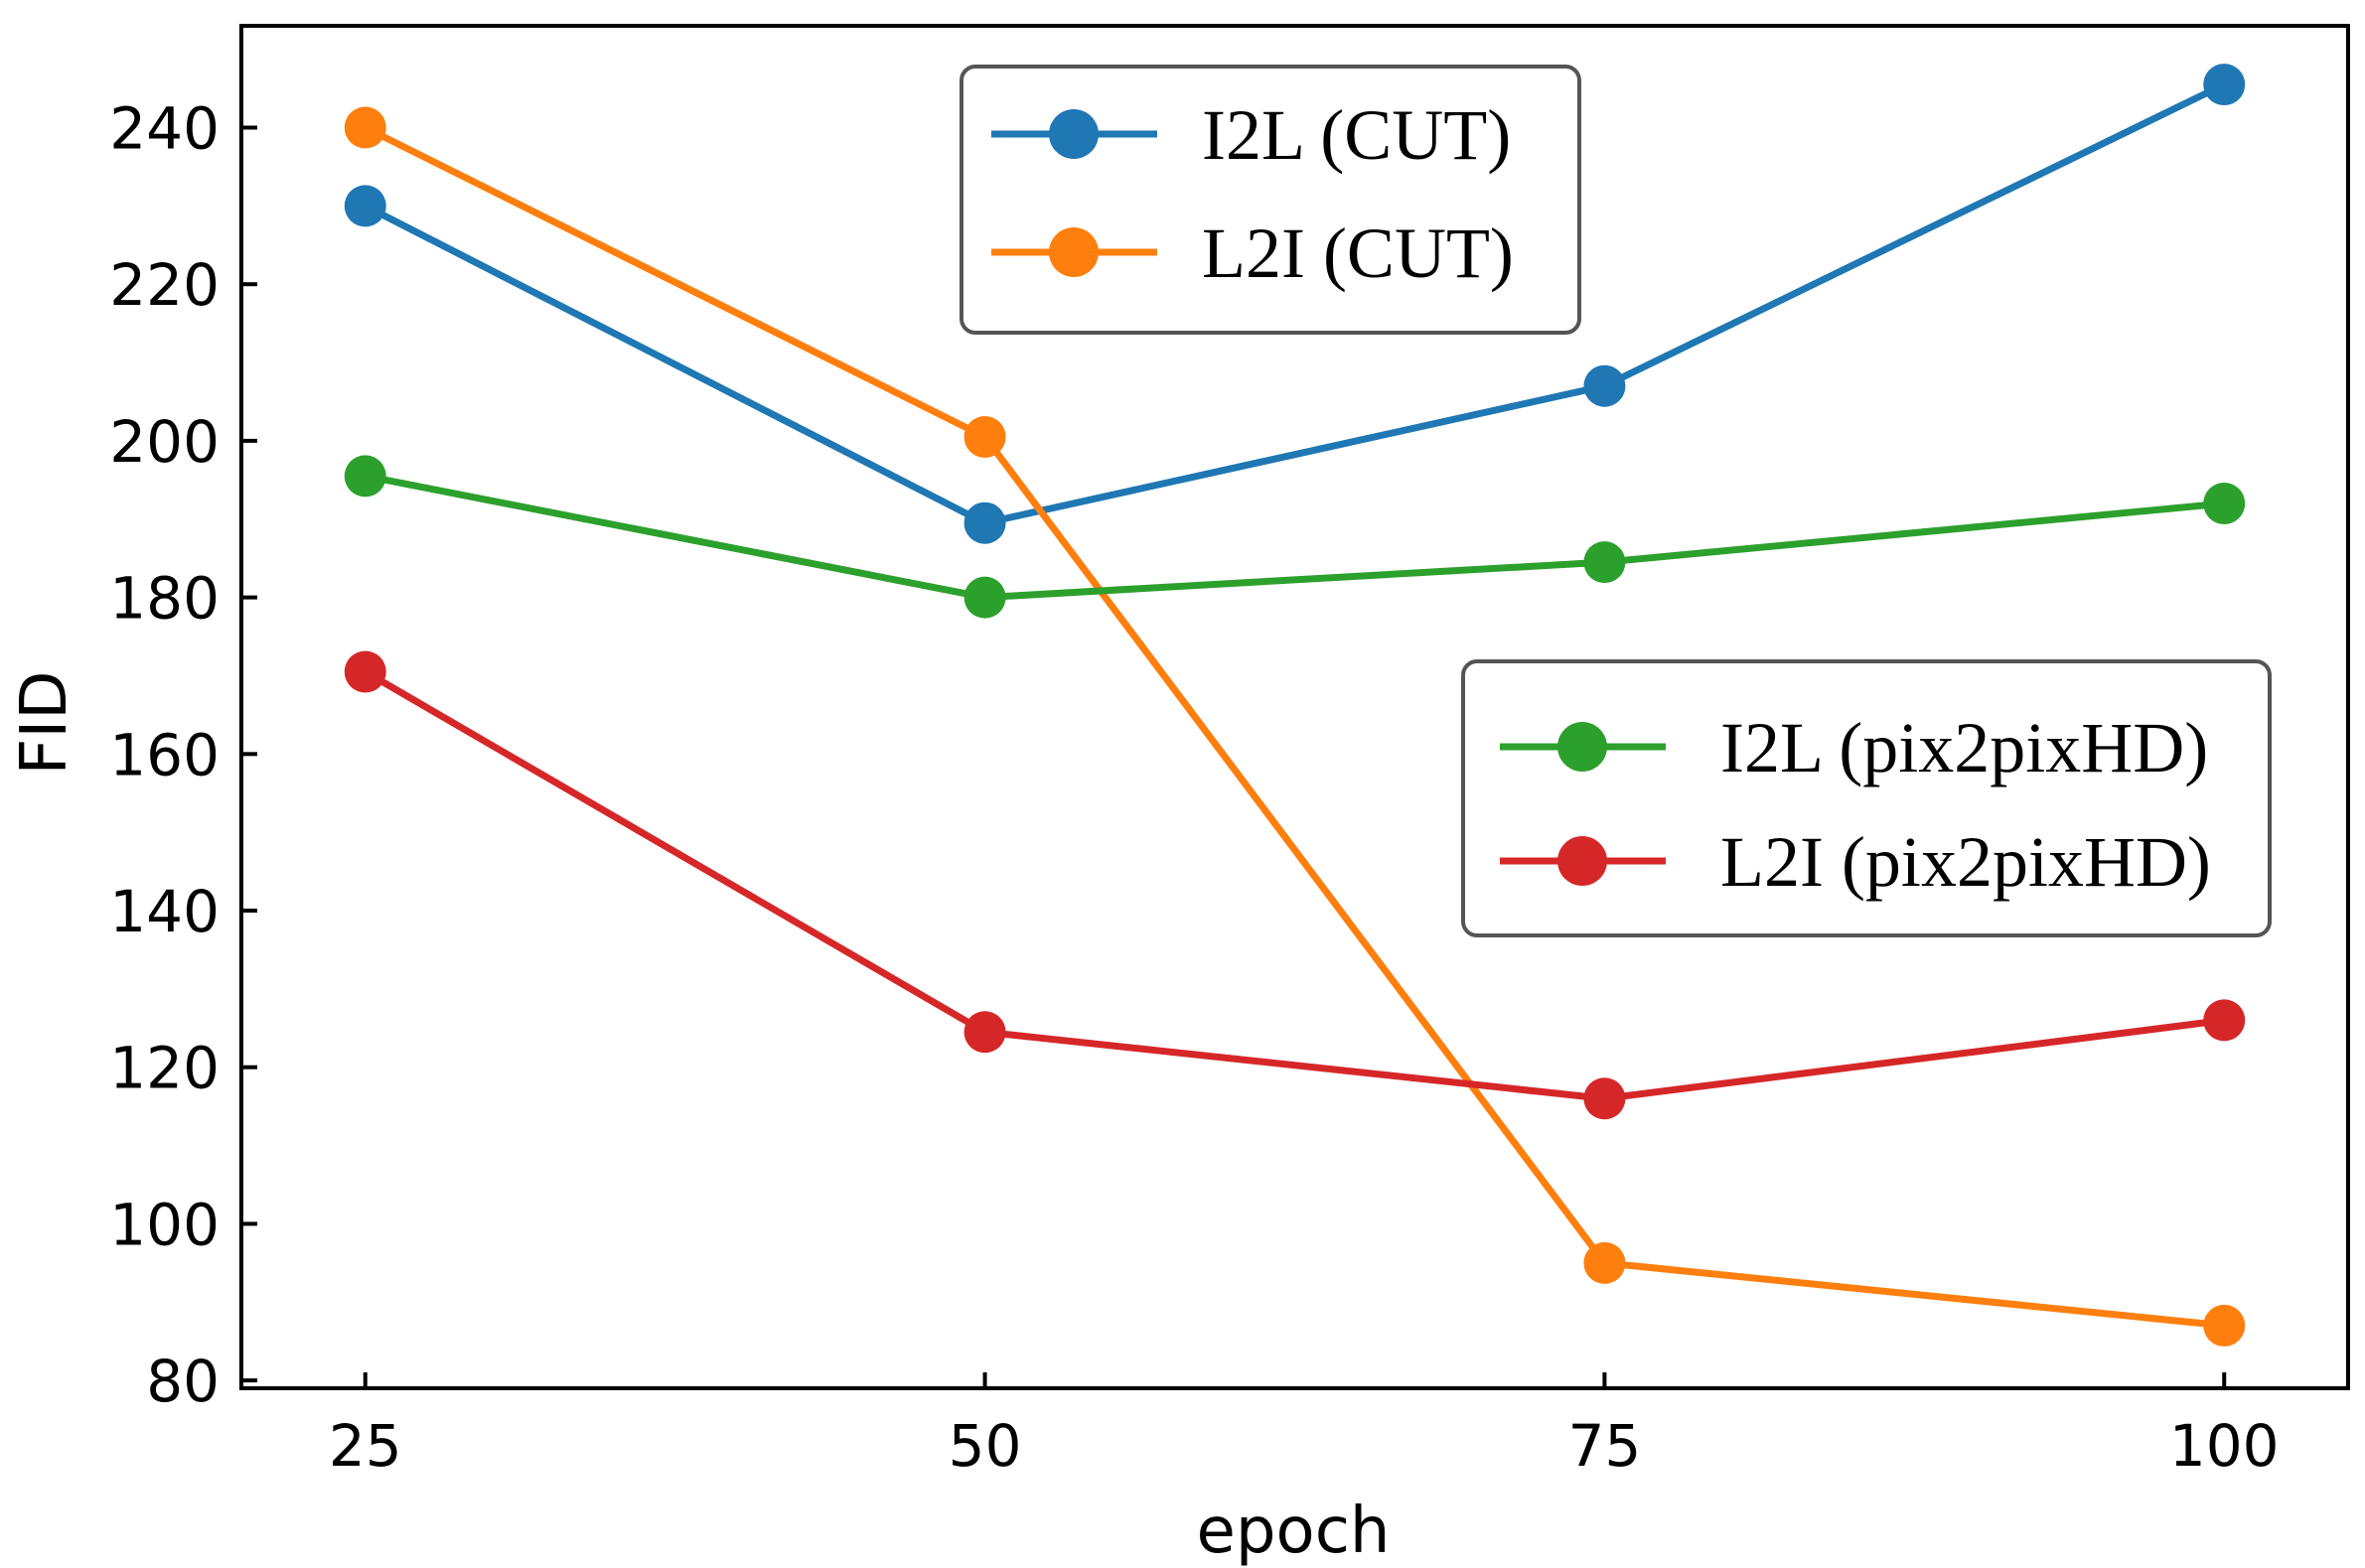 The height and width of the screenshot is (1568, 2365). I want to click on y-tick-label: 100, so click(164, 1224).